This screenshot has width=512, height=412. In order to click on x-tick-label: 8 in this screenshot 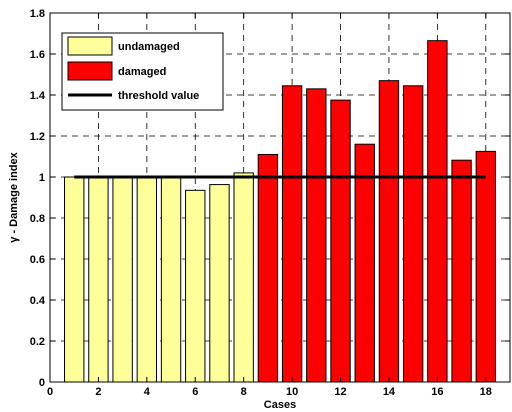, I will do `click(244, 392)`.